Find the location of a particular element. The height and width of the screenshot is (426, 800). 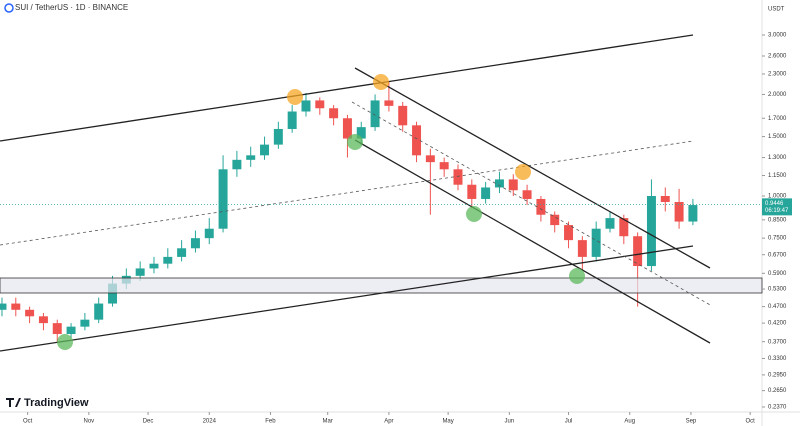

y-tick-label: 0.2370 is located at coordinates (777, 408).